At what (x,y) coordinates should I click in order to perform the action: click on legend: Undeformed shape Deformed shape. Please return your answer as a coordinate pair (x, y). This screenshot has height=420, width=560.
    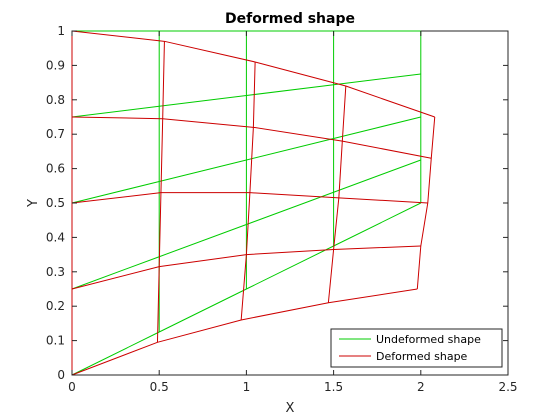
    Looking at the image, I should click on (416, 348).